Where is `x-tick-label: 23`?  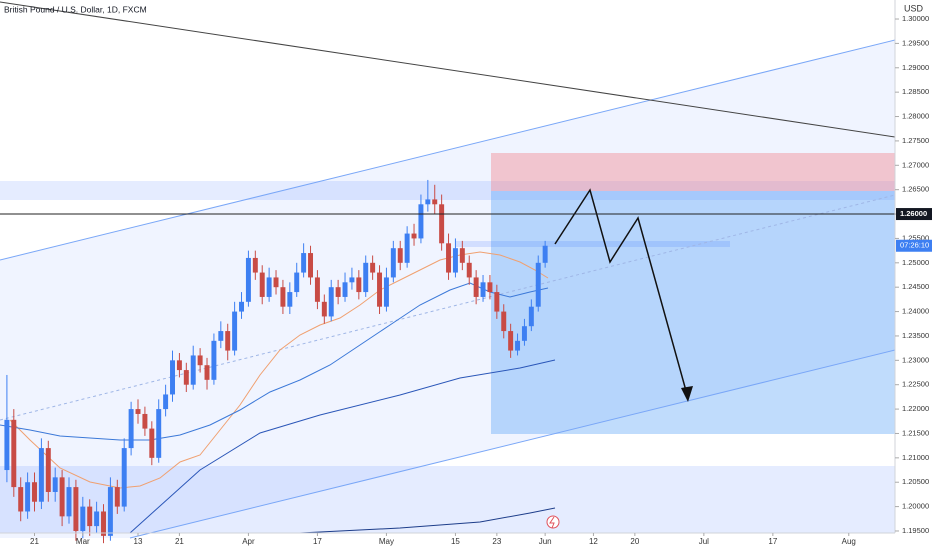 x-tick-label: 23 is located at coordinates (496, 541).